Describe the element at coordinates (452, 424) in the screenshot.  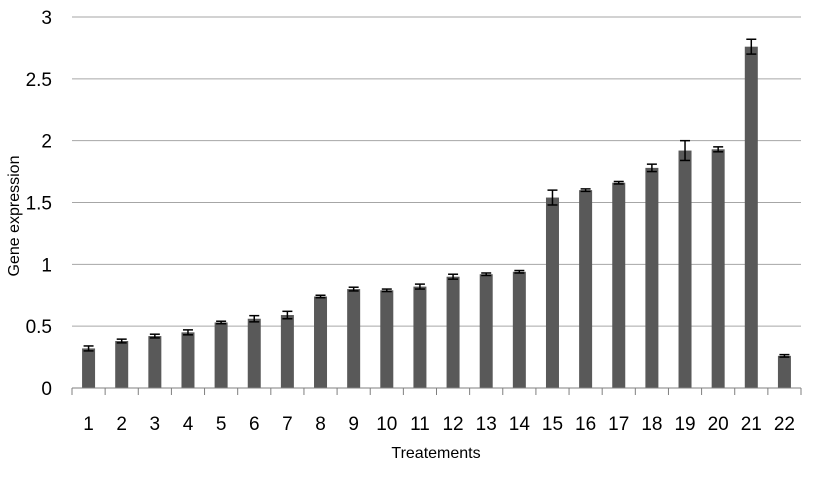
I see `x-tick-label: 12` at that location.